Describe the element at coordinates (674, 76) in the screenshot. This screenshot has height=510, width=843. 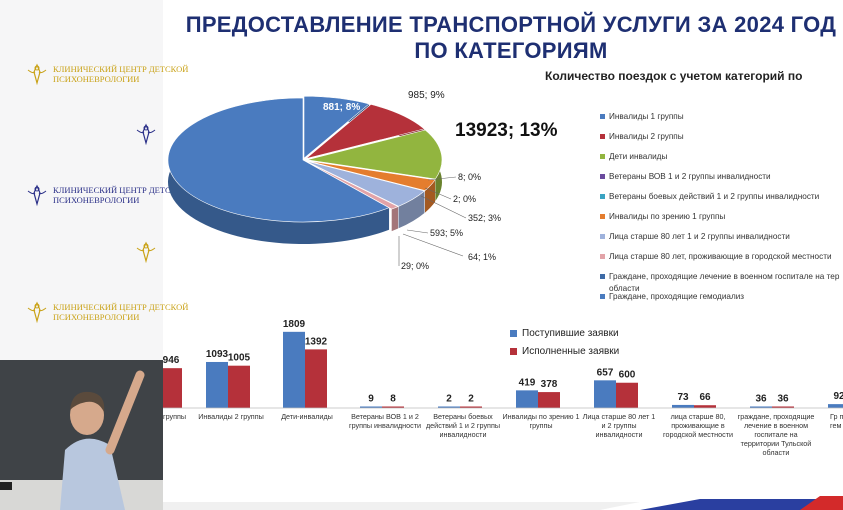
I see `pie-chart-title: Количество поездок с учетом категорий по` at that location.